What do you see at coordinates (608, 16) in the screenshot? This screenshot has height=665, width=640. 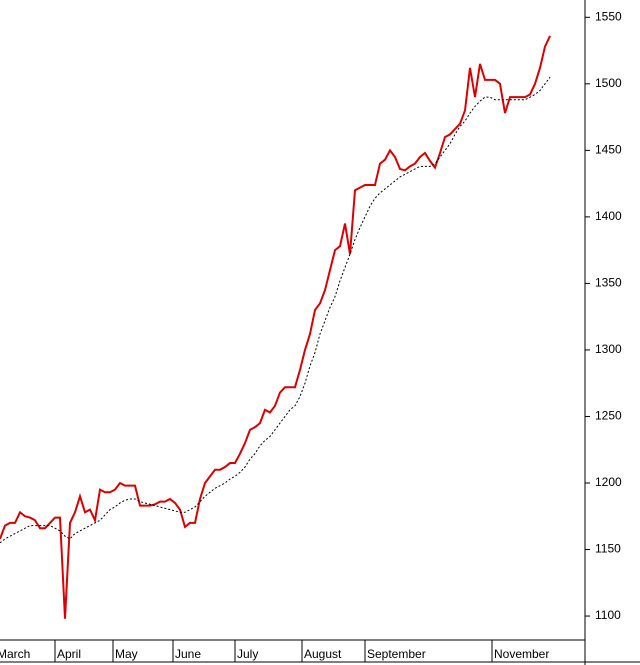 I see `y-tick-label: 1550` at bounding box center [608, 16].